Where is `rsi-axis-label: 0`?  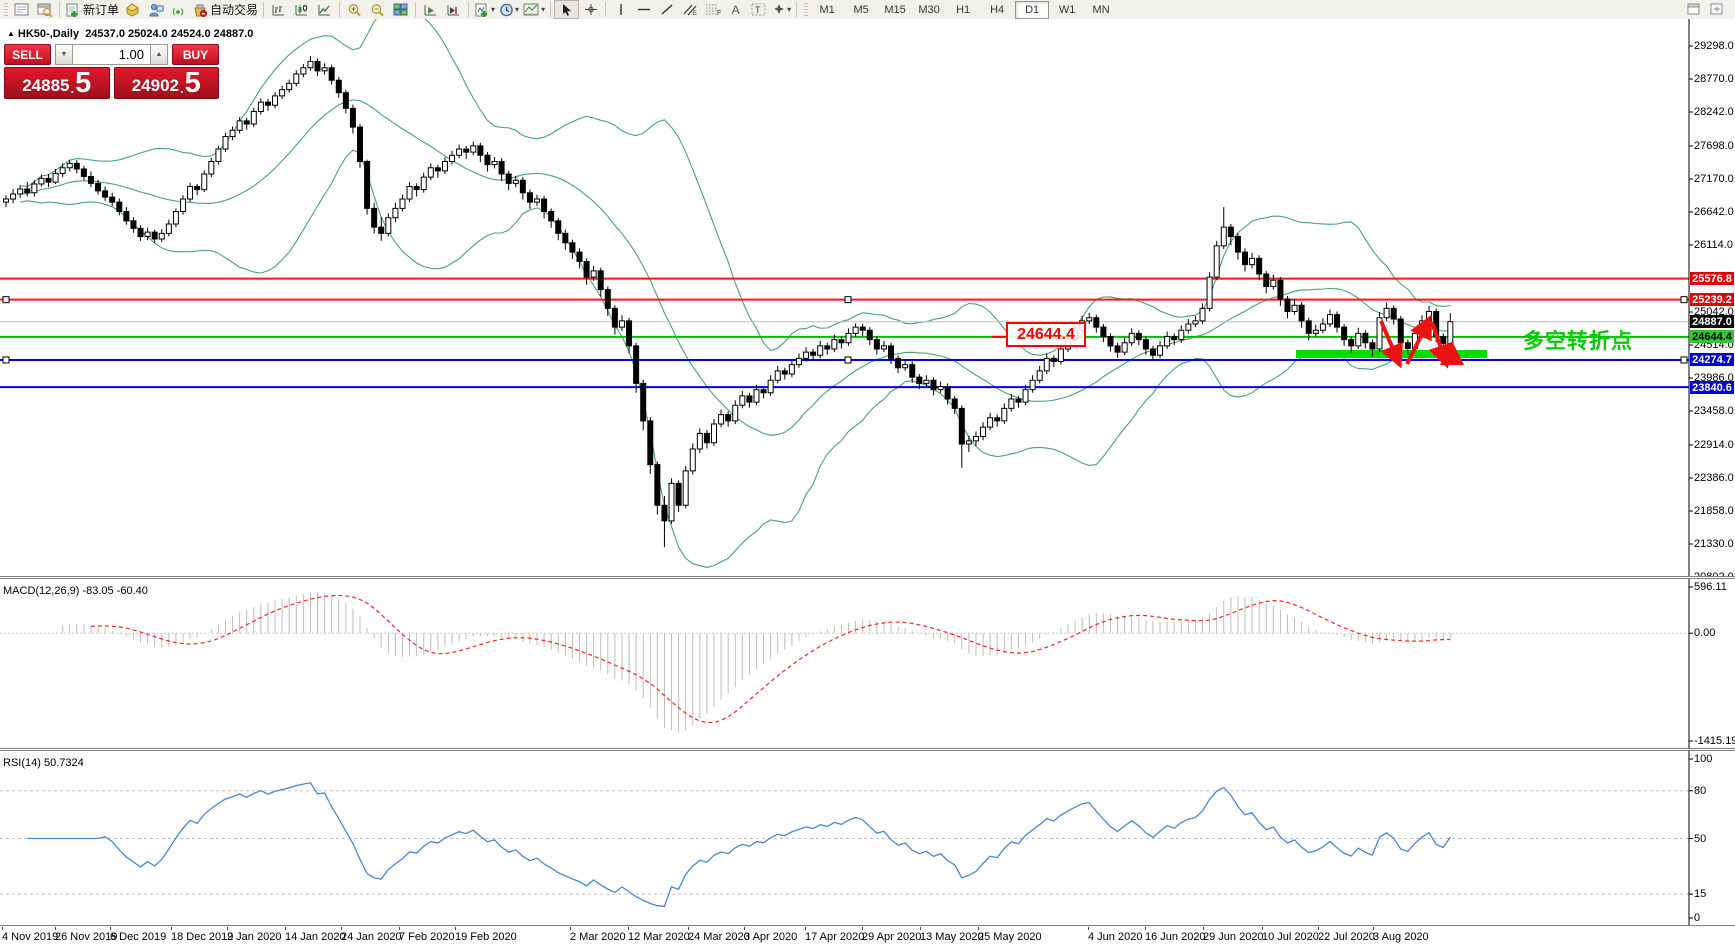
rsi-axis-label: 0 is located at coordinates (1697, 918).